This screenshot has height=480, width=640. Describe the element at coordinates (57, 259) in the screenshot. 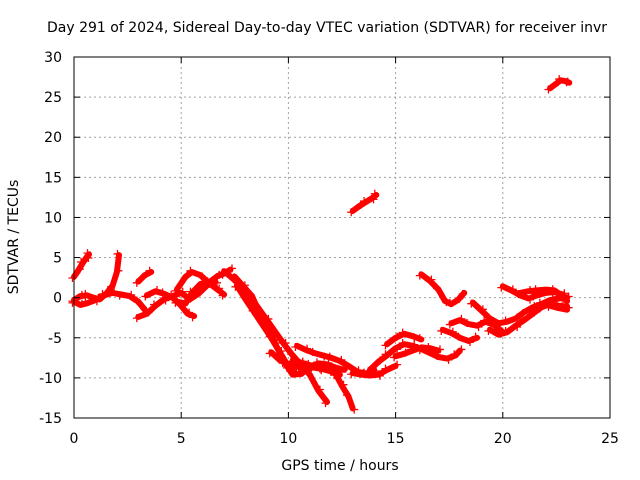

I see `y-tick-label: 5` at that location.